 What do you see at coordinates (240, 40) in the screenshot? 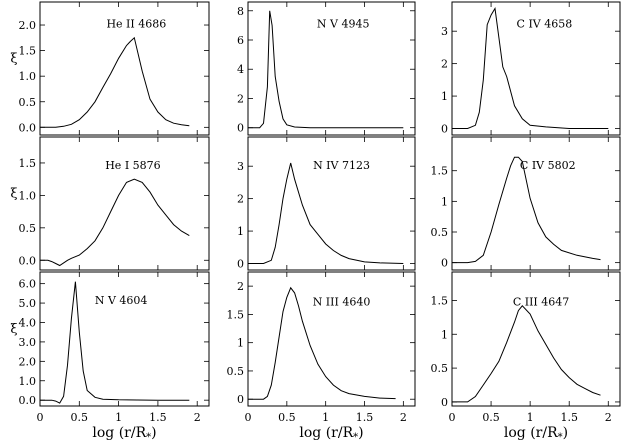
I see `y-tick-label: 6` at bounding box center [240, 40].